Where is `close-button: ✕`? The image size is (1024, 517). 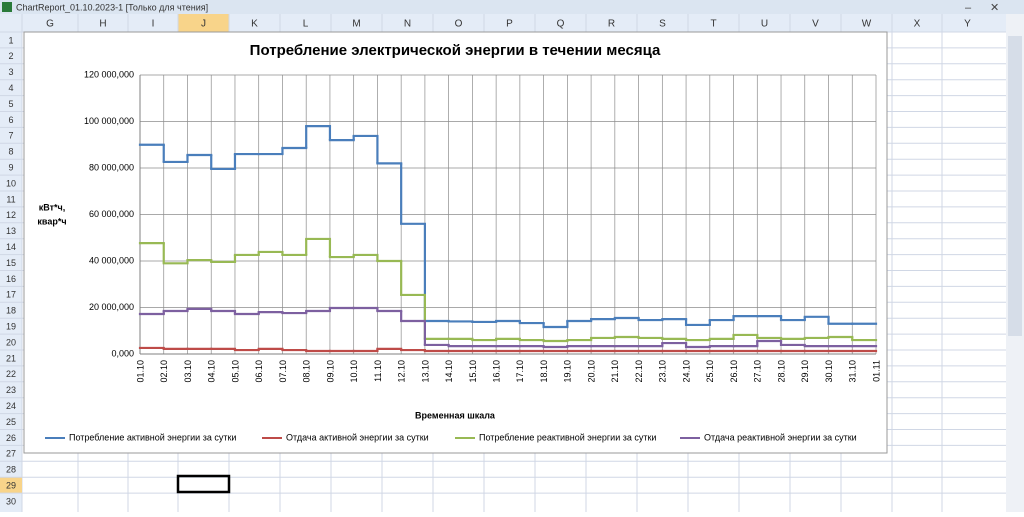 close-button: ✕ is located at coordinates (994, 8).